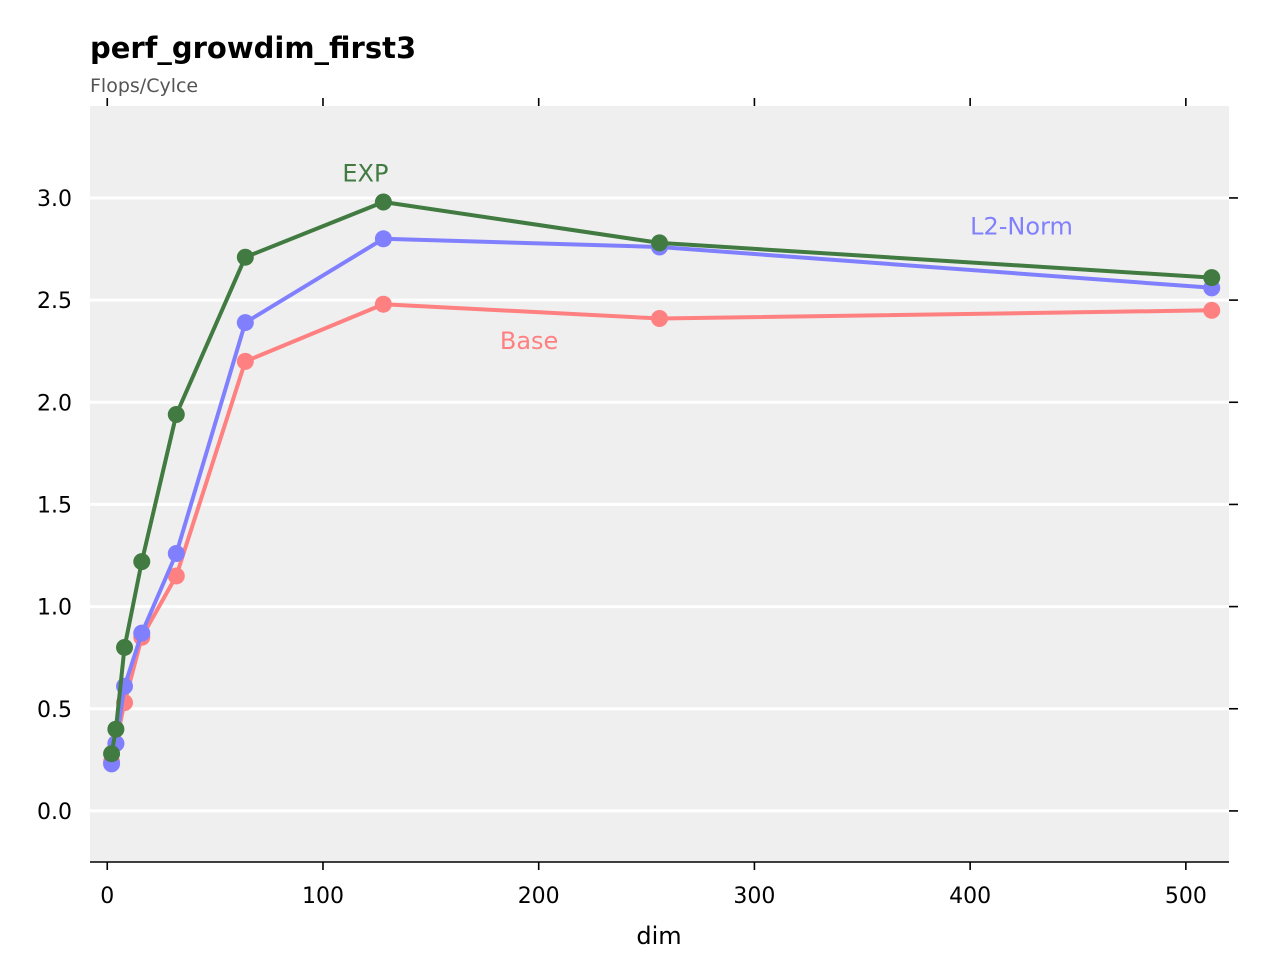 This screenshot has height=964, width=1280. What do you see at coordinates (365, 174) in the screenshot?
I see `series-label: EXP` at bounding box center [365, 174].